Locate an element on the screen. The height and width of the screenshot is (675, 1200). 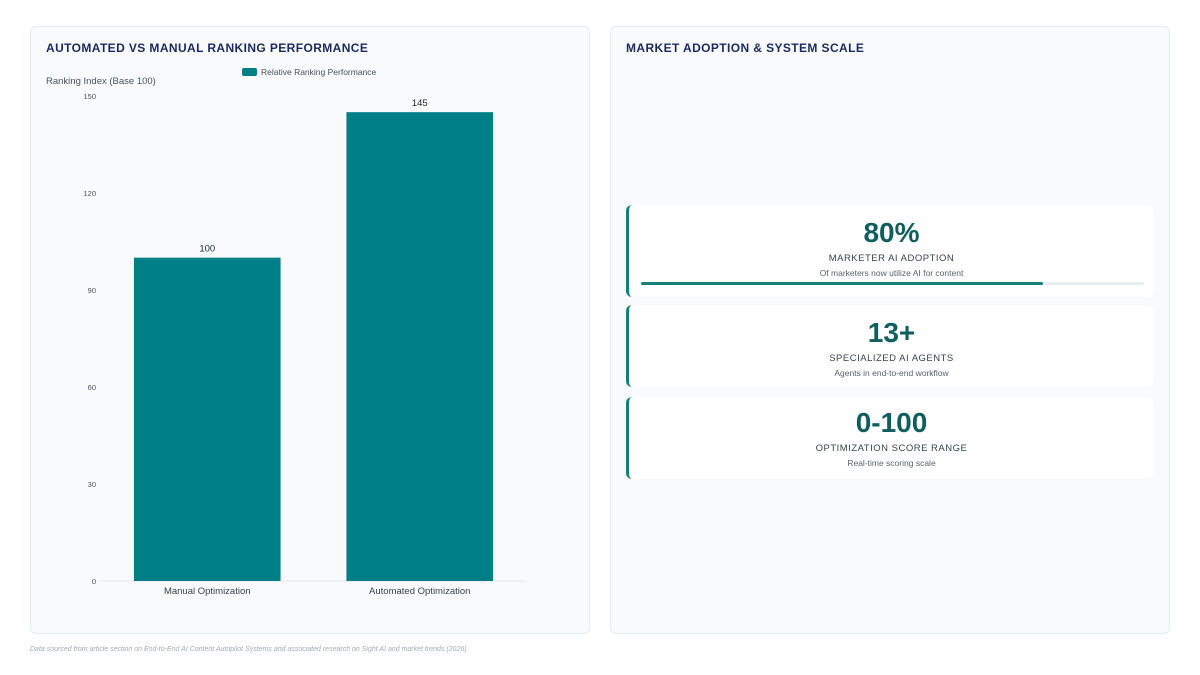
stat-value: 13+ is located at coordinates (891, 332).